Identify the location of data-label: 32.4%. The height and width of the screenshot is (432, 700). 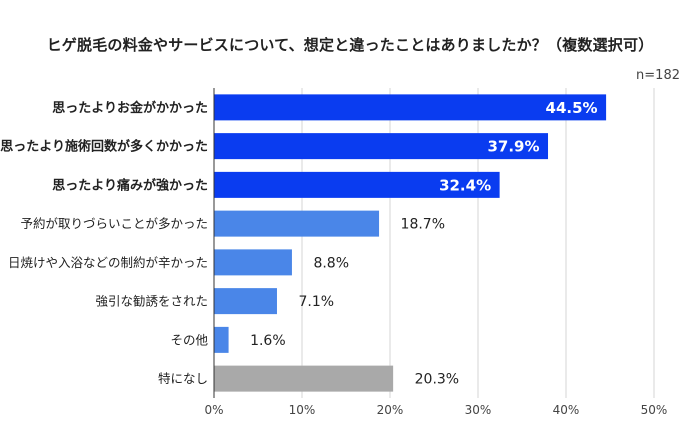
(465, 185).